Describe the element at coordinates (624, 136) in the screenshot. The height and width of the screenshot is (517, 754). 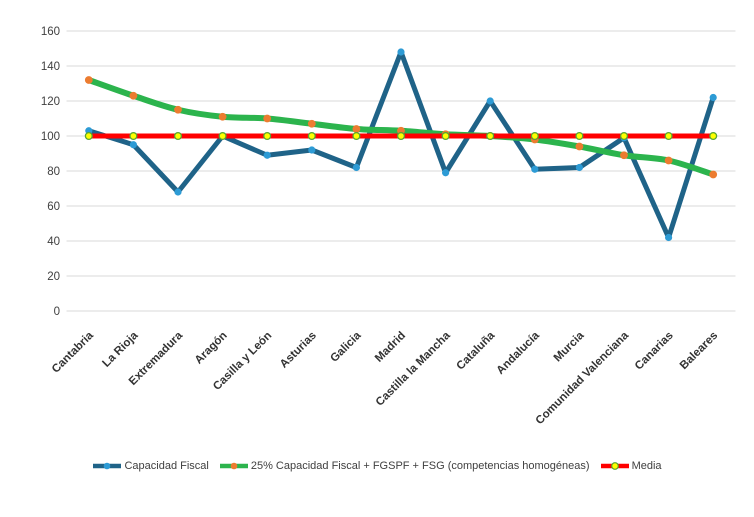
I see `data-point-media-comunidad-valenciana` at that location.